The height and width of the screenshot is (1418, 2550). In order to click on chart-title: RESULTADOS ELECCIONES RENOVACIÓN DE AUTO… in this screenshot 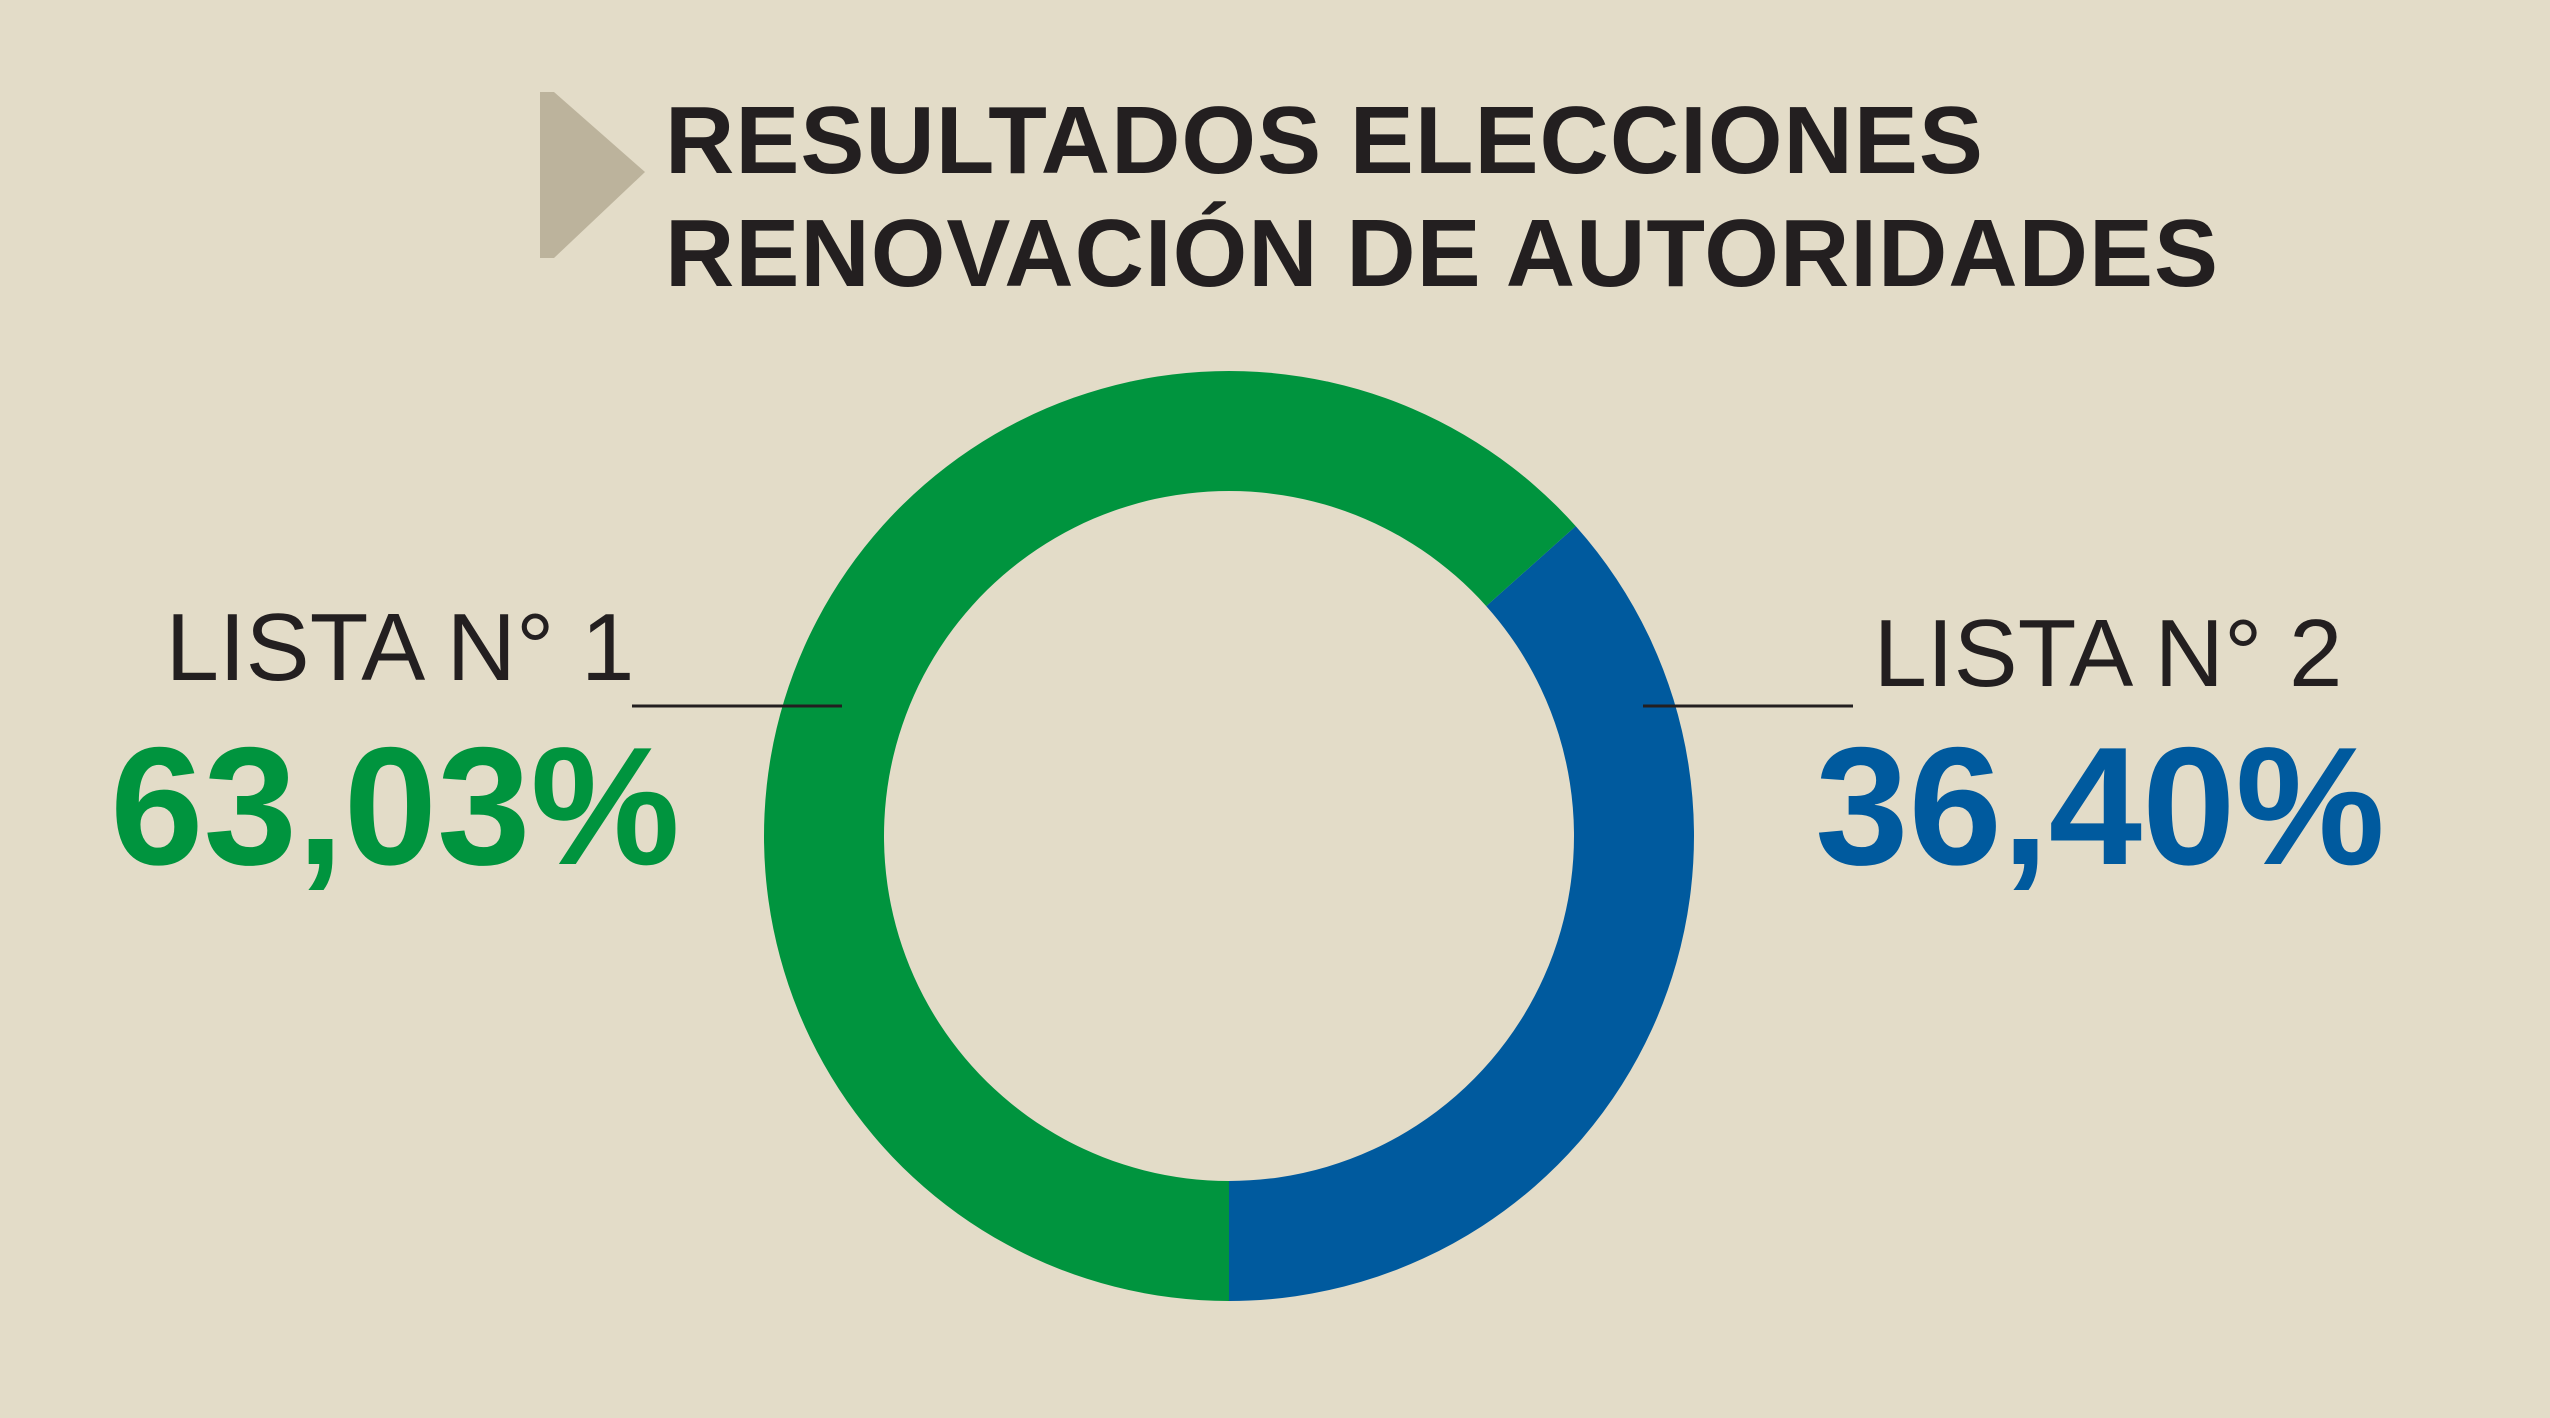, I will do `click(1442, 197)`.